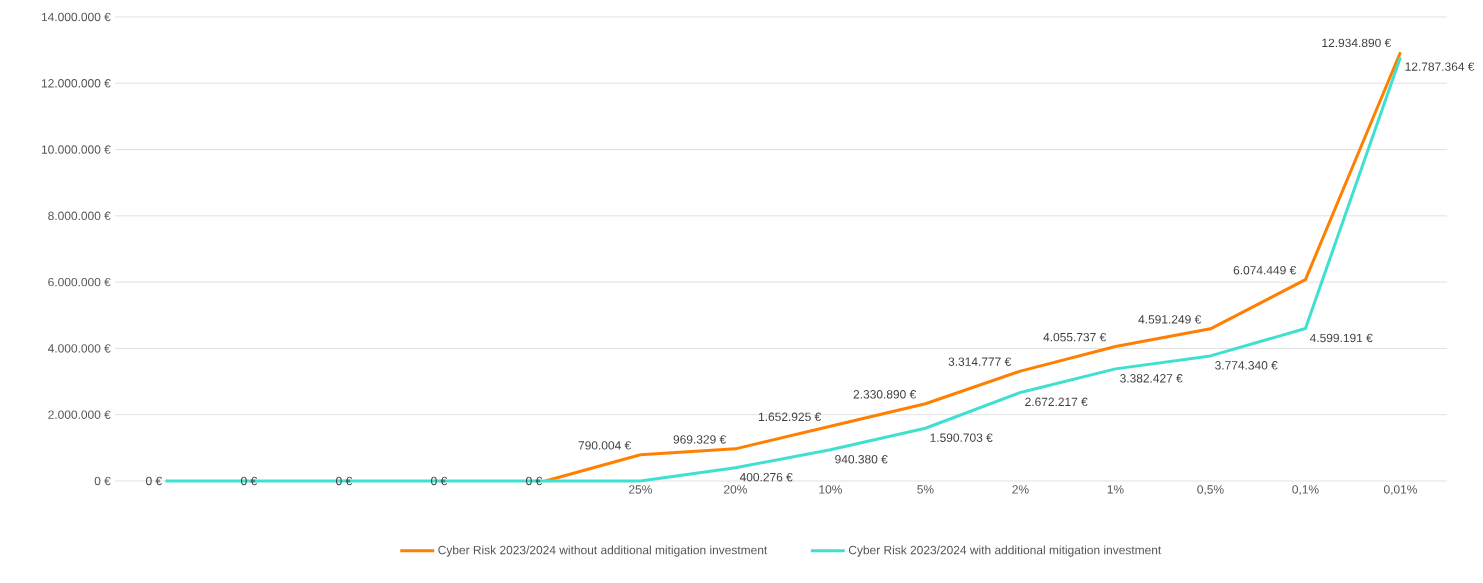 Image resolution: width=1483 pixels, height=583 pixels. I want to click on data-label: 1.590.703 €, so click(961, 437).